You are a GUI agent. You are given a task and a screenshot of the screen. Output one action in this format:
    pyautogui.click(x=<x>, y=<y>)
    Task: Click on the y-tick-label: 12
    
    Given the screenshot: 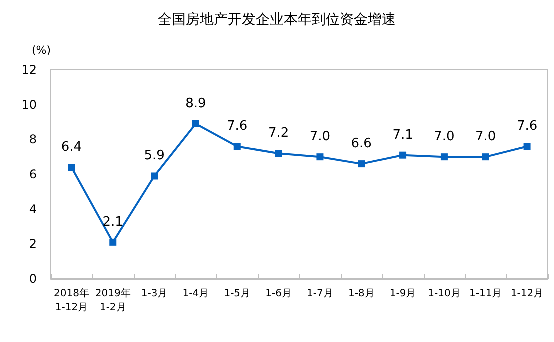 What is the action you would take?
    pyautogui.click(x=29, y=70)
    